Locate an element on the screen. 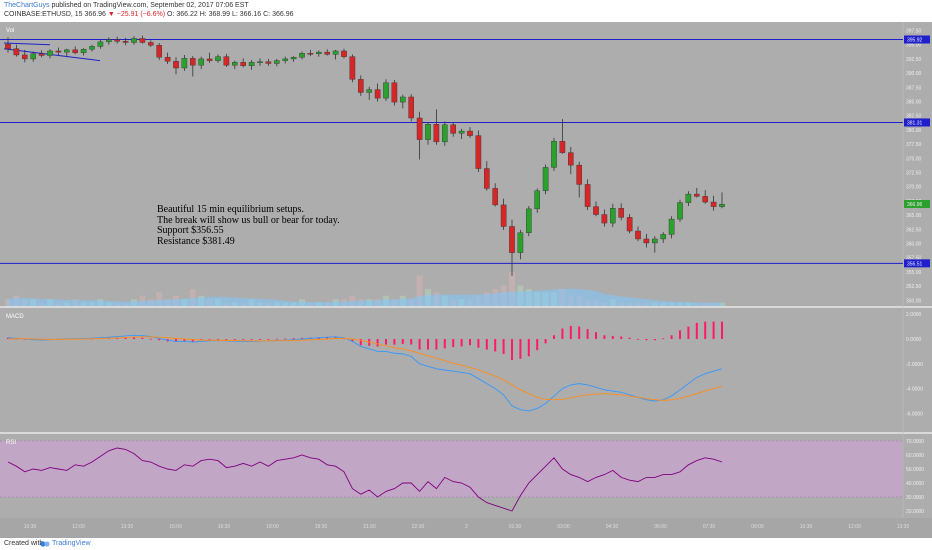  price-badge: 356.51 is located at coordinates (915, 264).